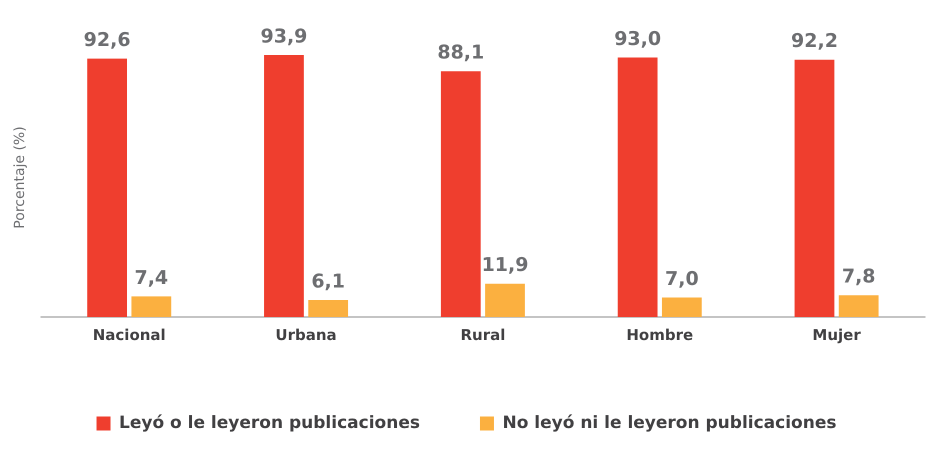  Describe the element at coordinates (638, 39) in the screenshot. I see `data-label: 93,0` at that location.